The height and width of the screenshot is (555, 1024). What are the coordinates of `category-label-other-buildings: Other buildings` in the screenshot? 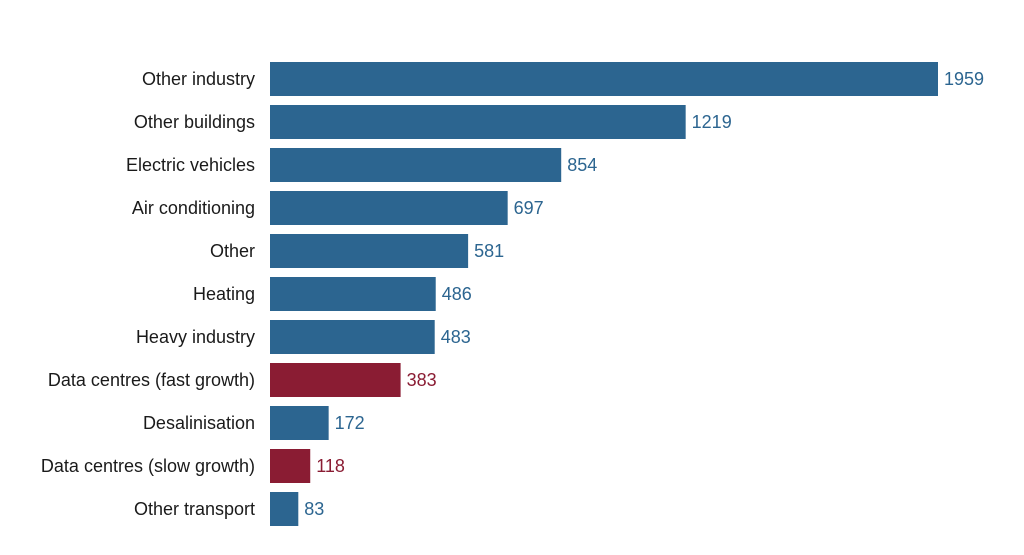 It's located at (194, 122).